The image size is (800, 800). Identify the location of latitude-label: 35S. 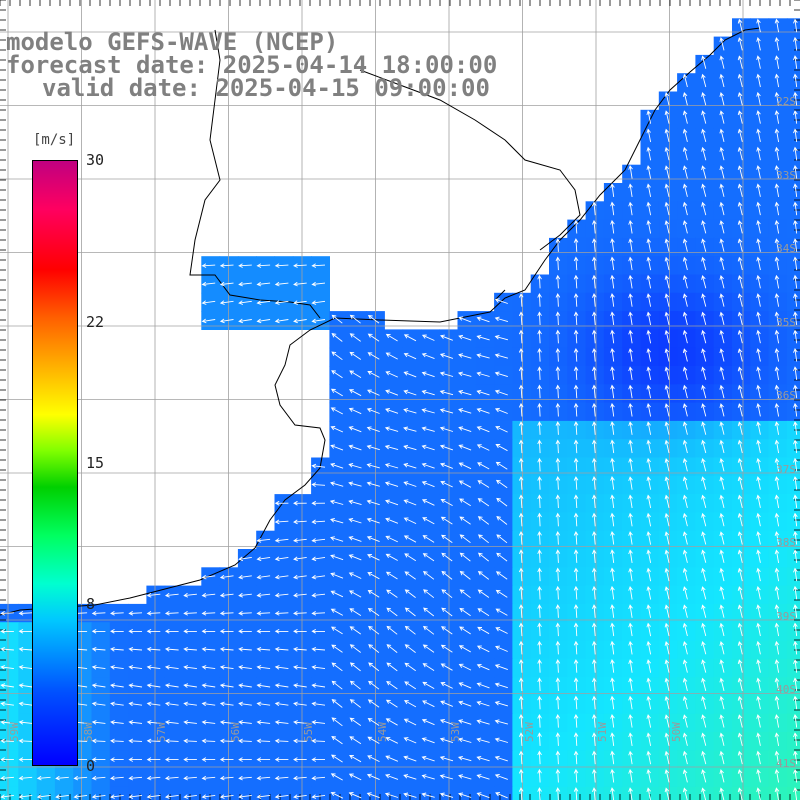
(786, 322).